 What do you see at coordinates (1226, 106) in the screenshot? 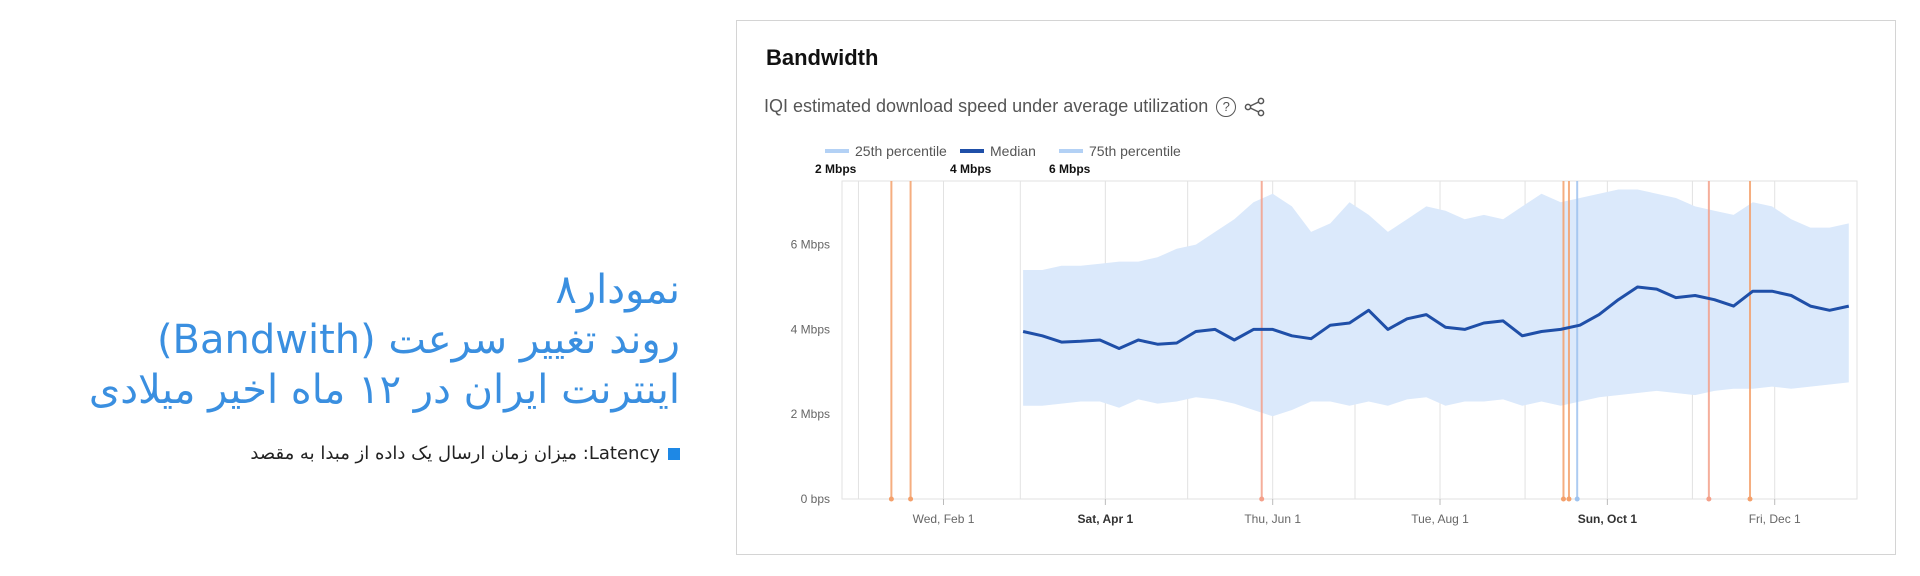
I see `question-circle-icon: ?` at bounding box center [1226, 106].